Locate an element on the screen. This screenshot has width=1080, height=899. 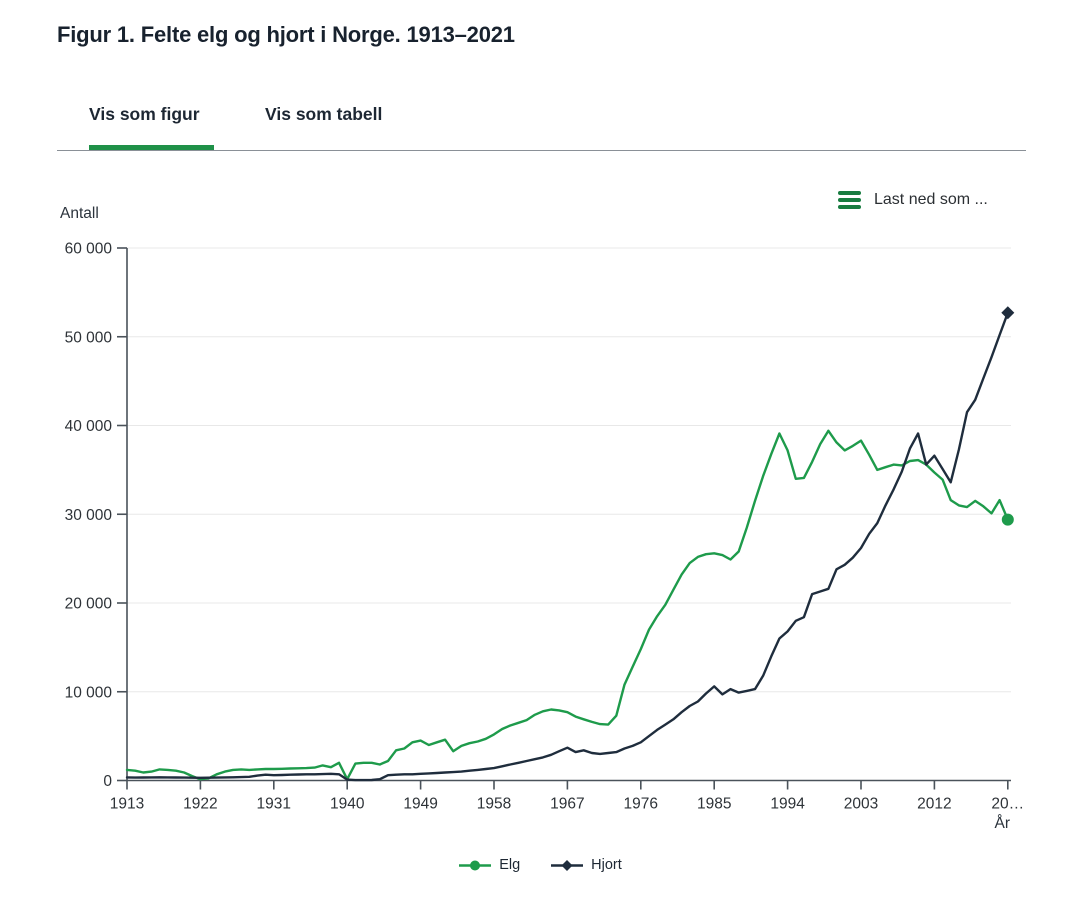
y-tick-label: 50 000 is located at coordinates (89, 337).